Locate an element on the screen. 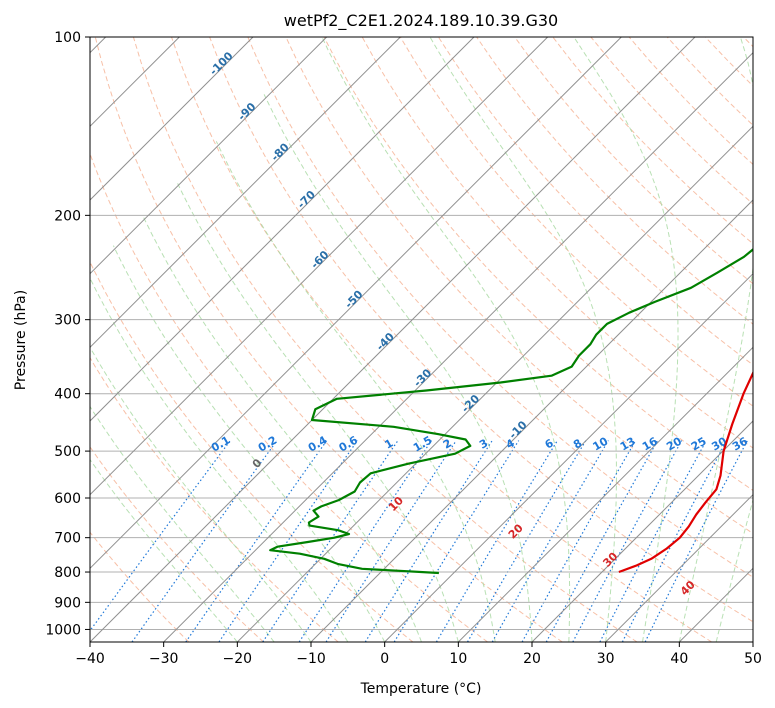 Image resolution: width=775 pixels, height=708 pixels. x-tick-label: 40 is located at coordinates (679, 659).